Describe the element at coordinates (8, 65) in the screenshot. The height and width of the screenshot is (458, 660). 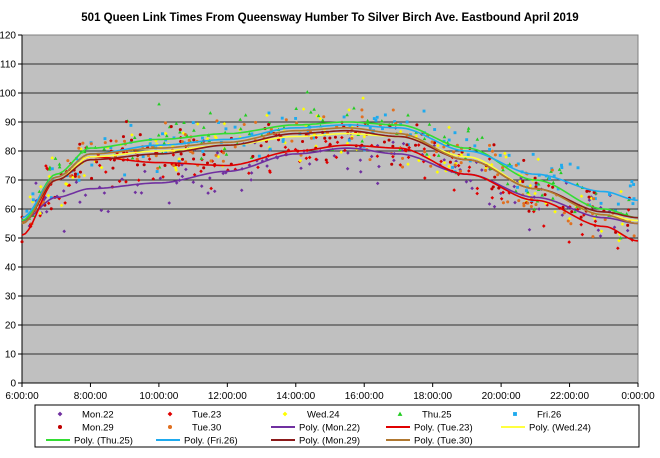
I see `y-tick-label: 110` at that location.